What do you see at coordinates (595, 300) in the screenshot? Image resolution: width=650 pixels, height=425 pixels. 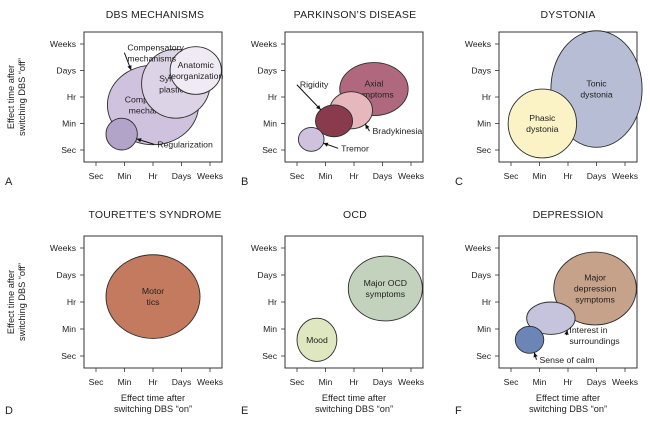 I see `bubble-label-major-depression-symptoms: symptoms` at bounding box center [595, 300].